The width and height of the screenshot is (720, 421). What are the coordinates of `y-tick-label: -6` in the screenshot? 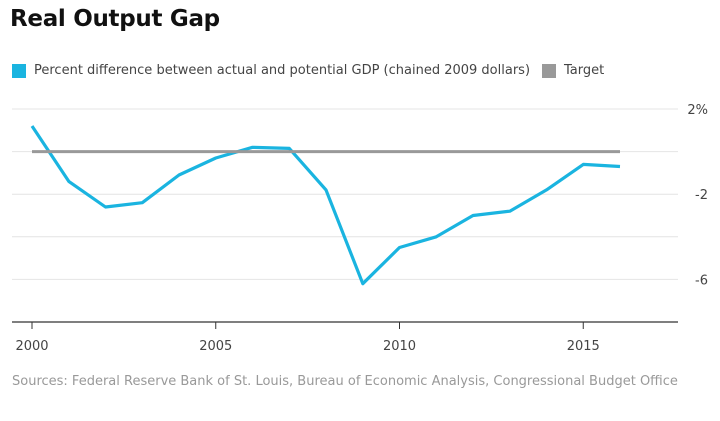 It's located at (701, 280).